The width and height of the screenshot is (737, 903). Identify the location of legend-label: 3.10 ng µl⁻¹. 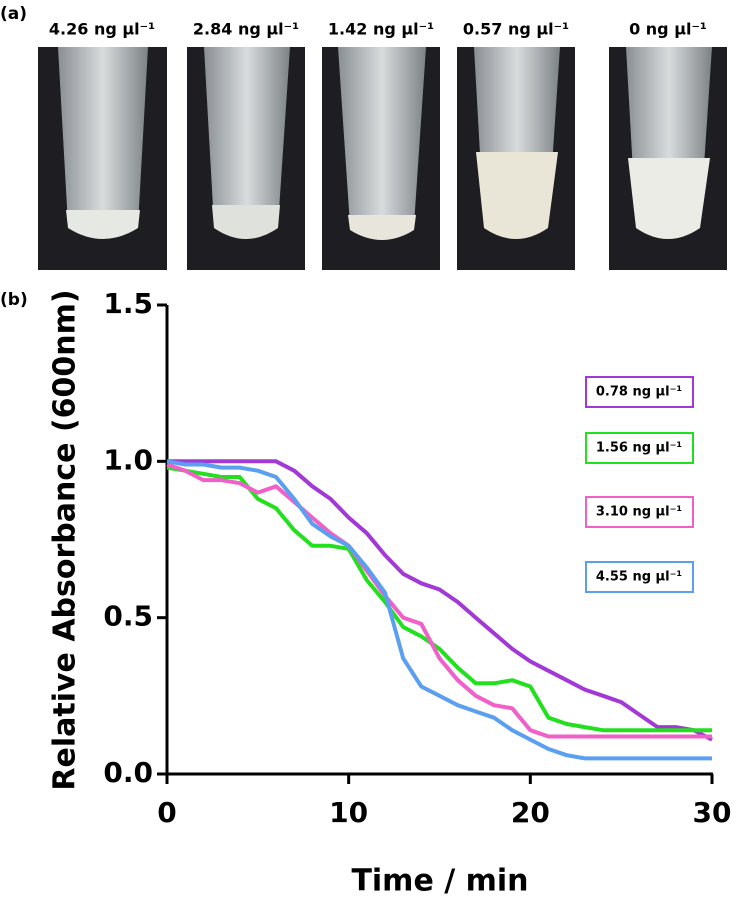
(639, 512).